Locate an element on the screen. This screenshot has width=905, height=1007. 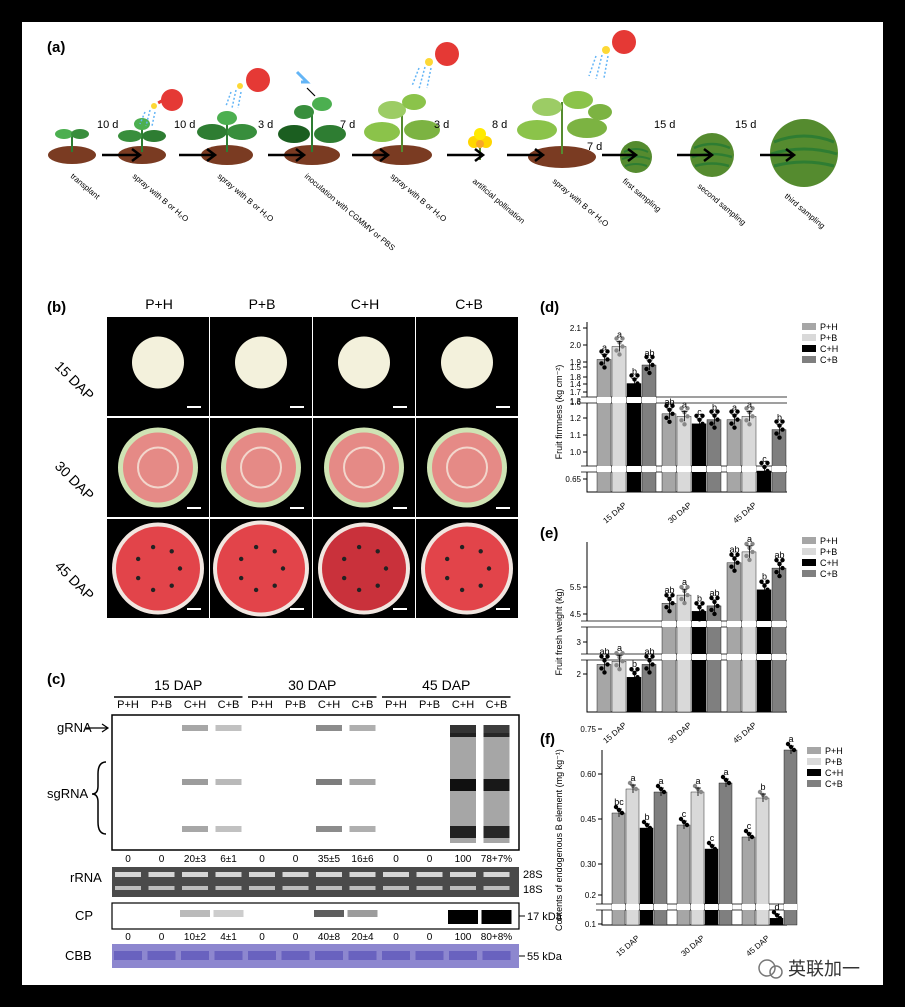
interval-labels: 10 d 10 d 3 d 7 d 3 d 8 d 7 d 15 d 15 d is located at coordinates (426, 136).